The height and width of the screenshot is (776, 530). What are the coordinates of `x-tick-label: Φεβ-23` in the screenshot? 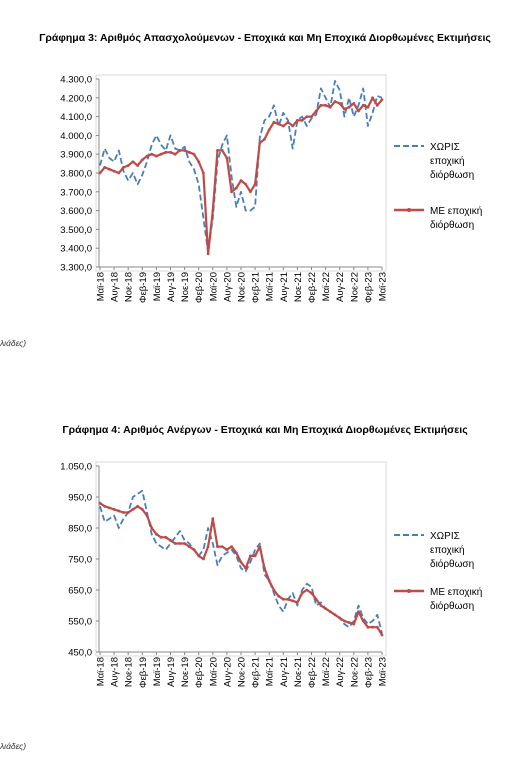 It's located at (368, 672).